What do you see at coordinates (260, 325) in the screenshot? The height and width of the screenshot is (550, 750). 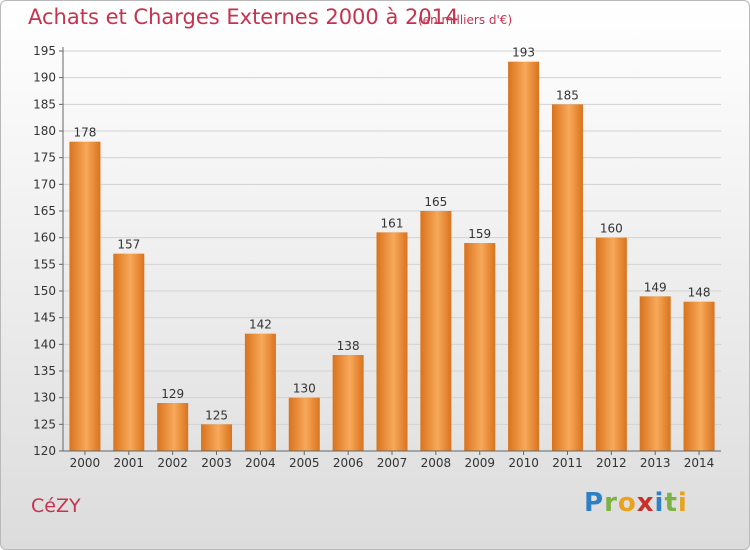 I see `value-label-2004: 142` at bounding box center [260, 325].